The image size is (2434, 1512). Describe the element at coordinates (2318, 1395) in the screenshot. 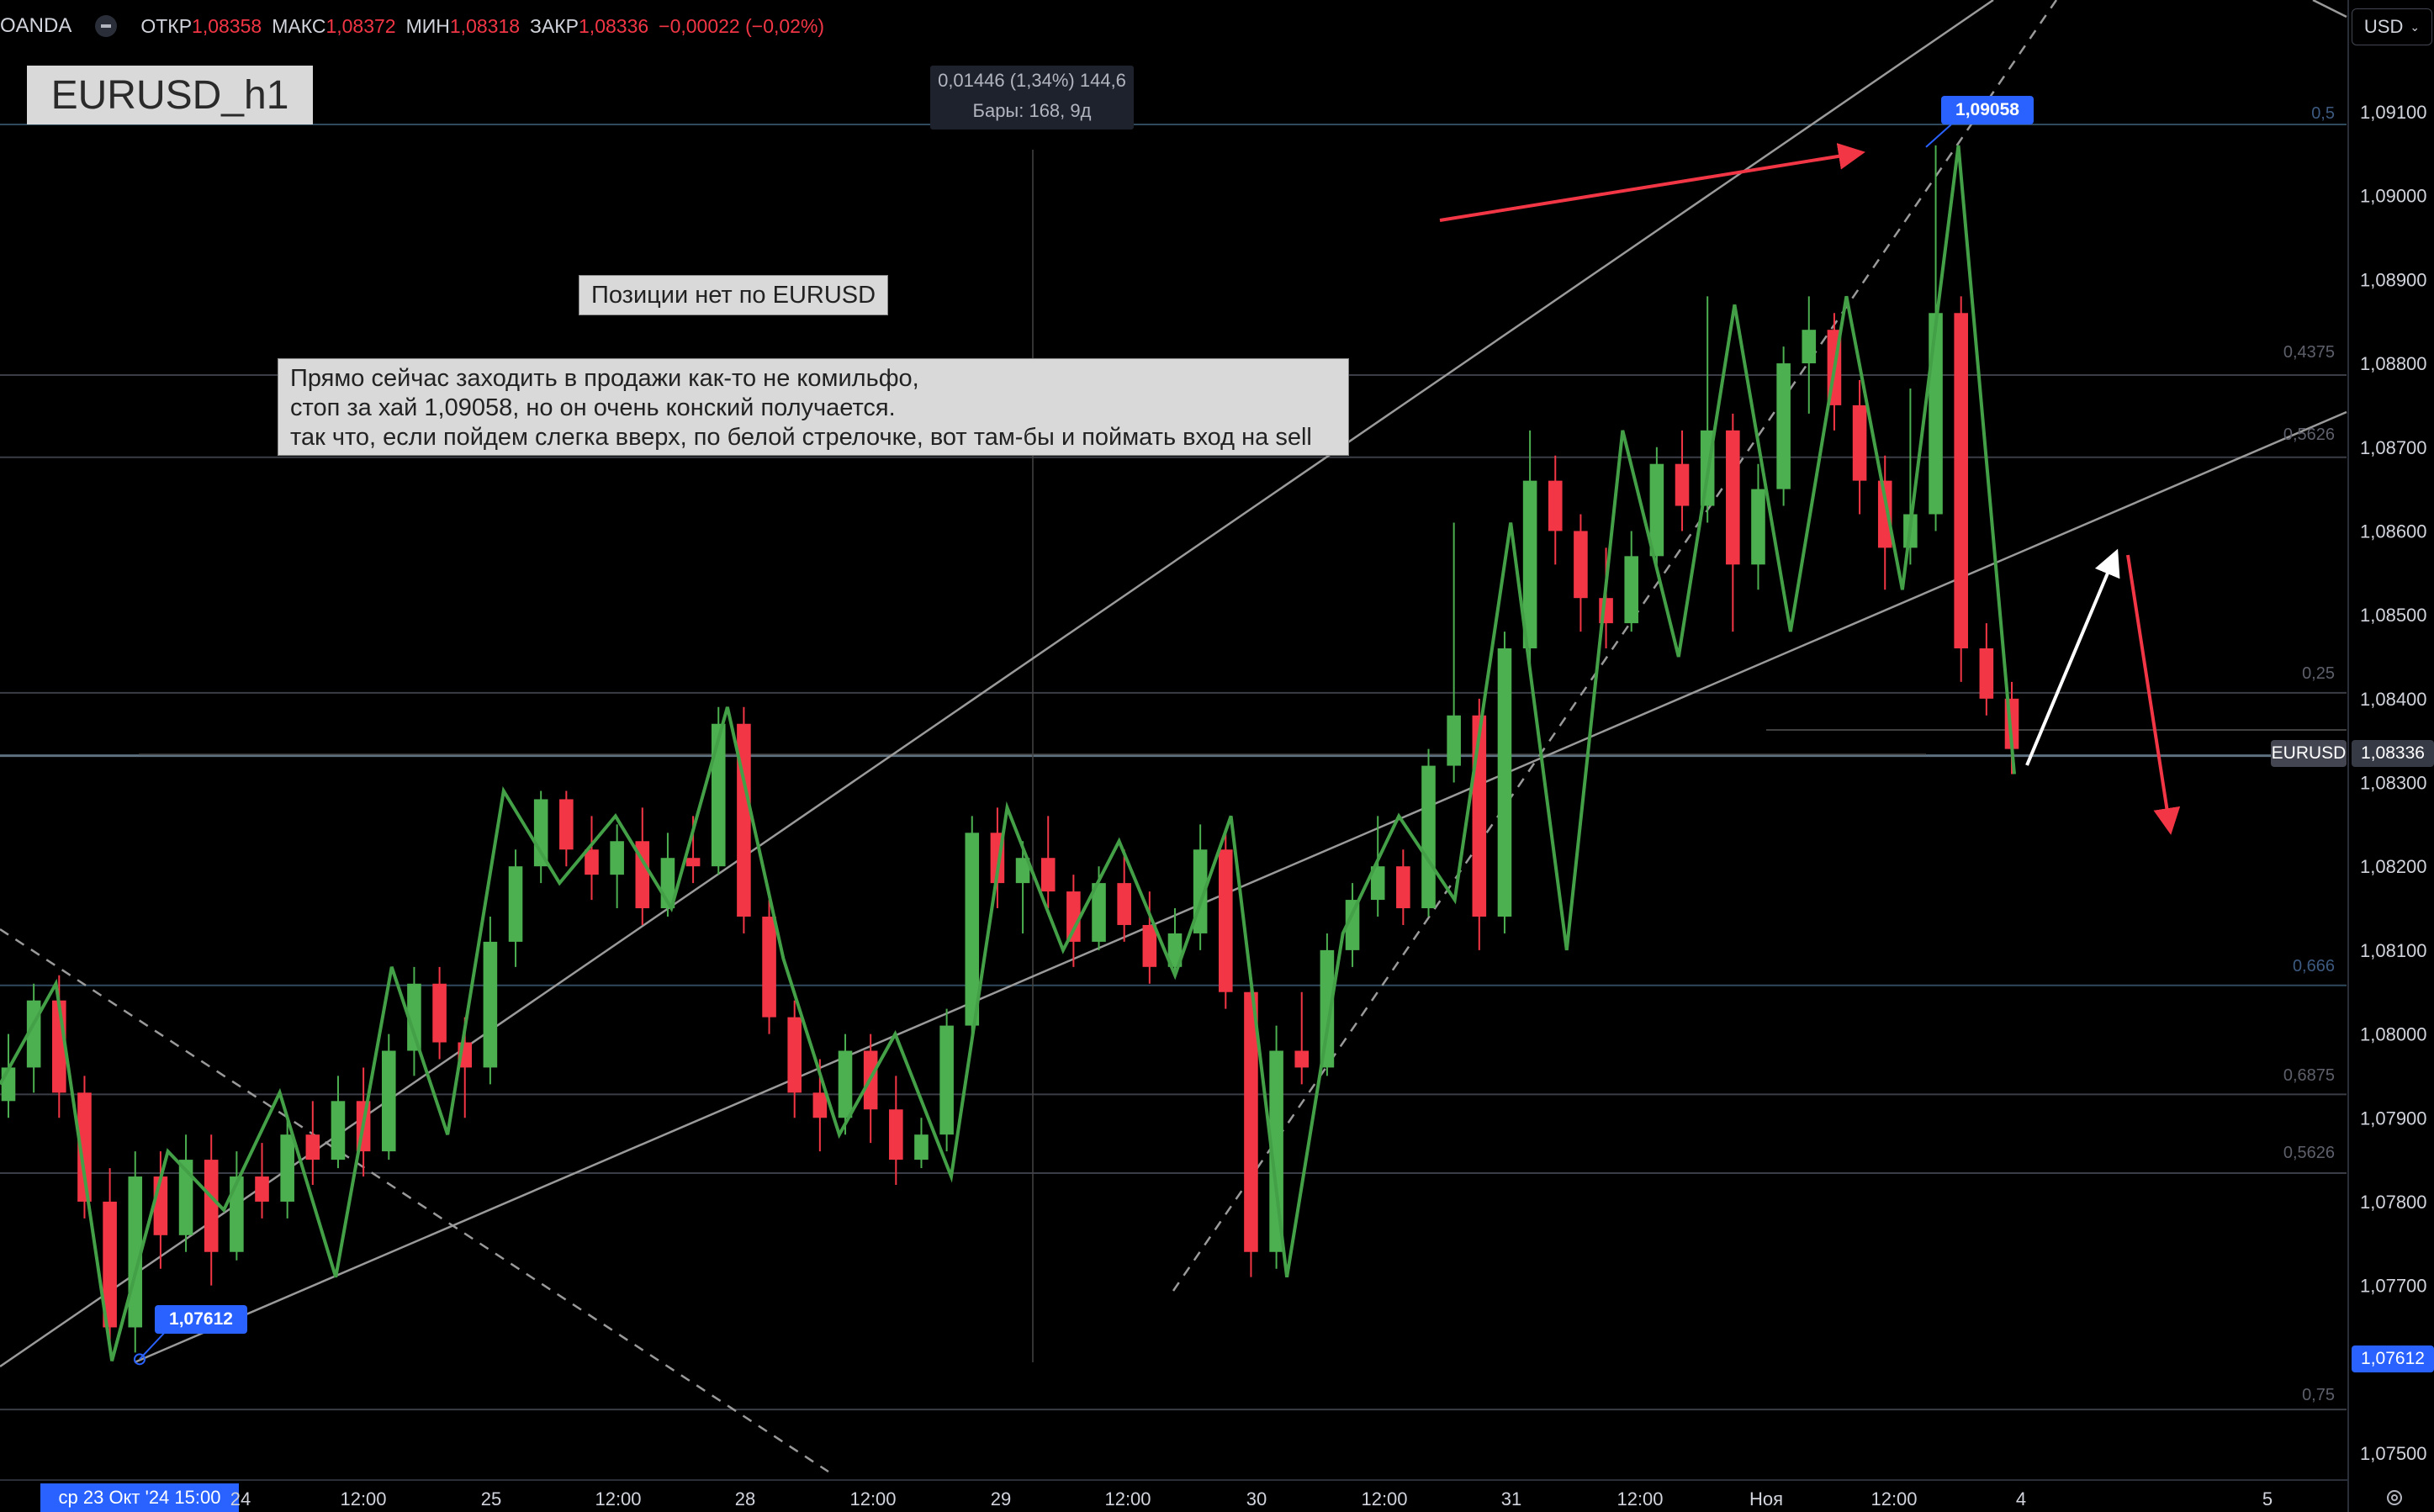

I see `fib-label: 0,75` at that location.